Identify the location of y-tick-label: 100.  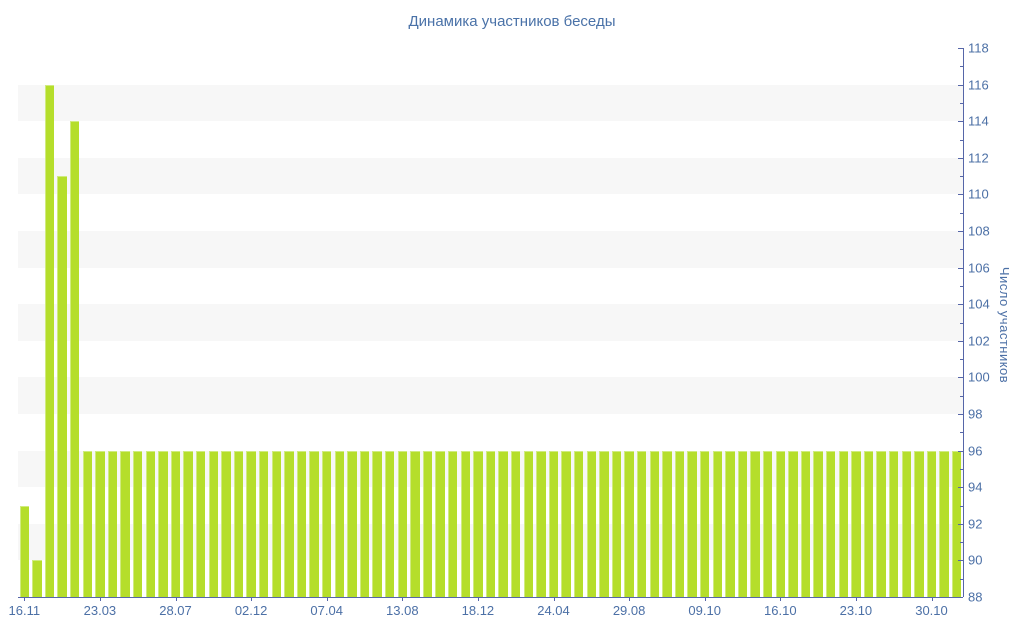
(979, 377).